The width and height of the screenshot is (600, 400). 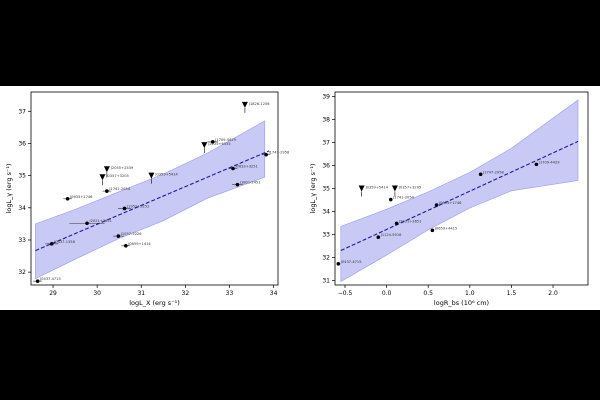 What do you see at coordinates (22, 272) in the screenshot?
I see `left-y-tick-label: 32` at bounding box center [22, 272].